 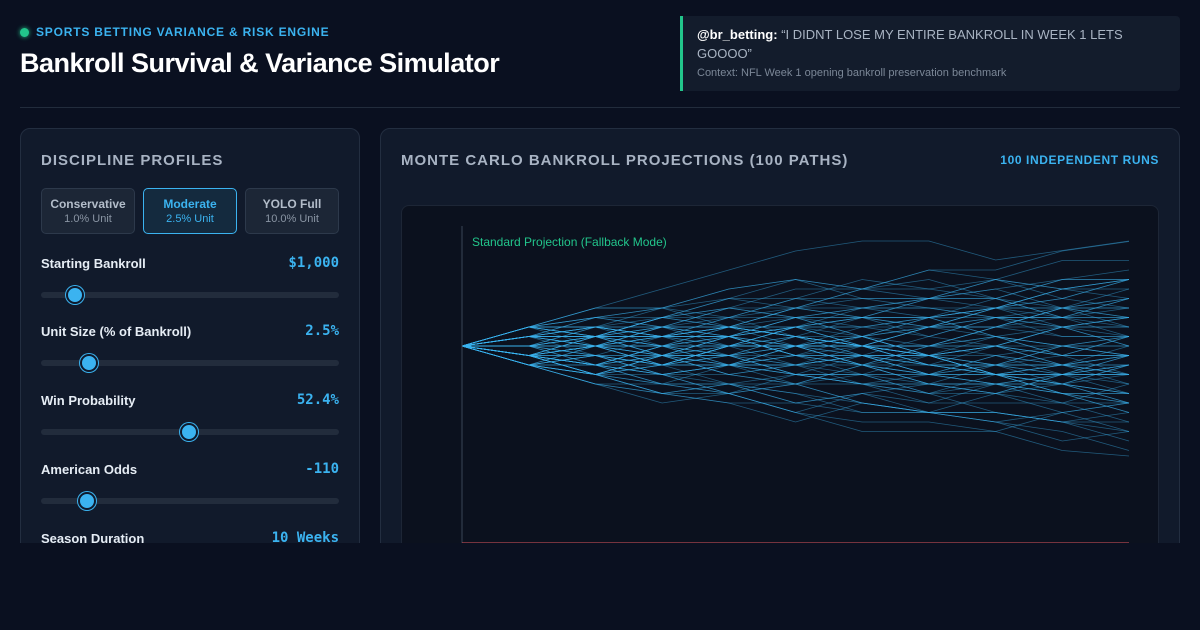 What do you see at coordinates (317, 400) in the screenshot?
I see `control-value: 52.4%` at bounding box center [317, 400].